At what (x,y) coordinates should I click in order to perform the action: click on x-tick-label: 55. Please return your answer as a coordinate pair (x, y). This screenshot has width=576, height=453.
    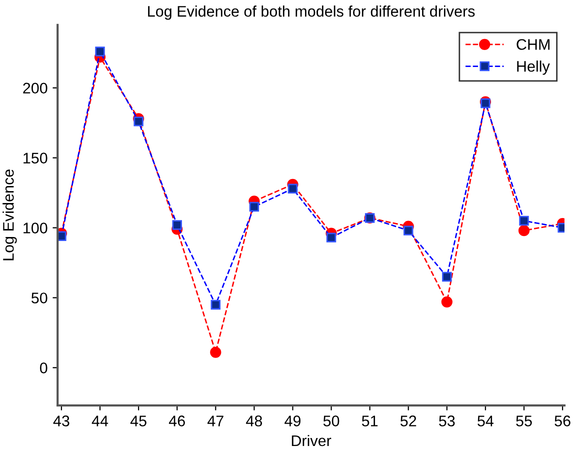
    Looking at the image, I should click on (524, 421).